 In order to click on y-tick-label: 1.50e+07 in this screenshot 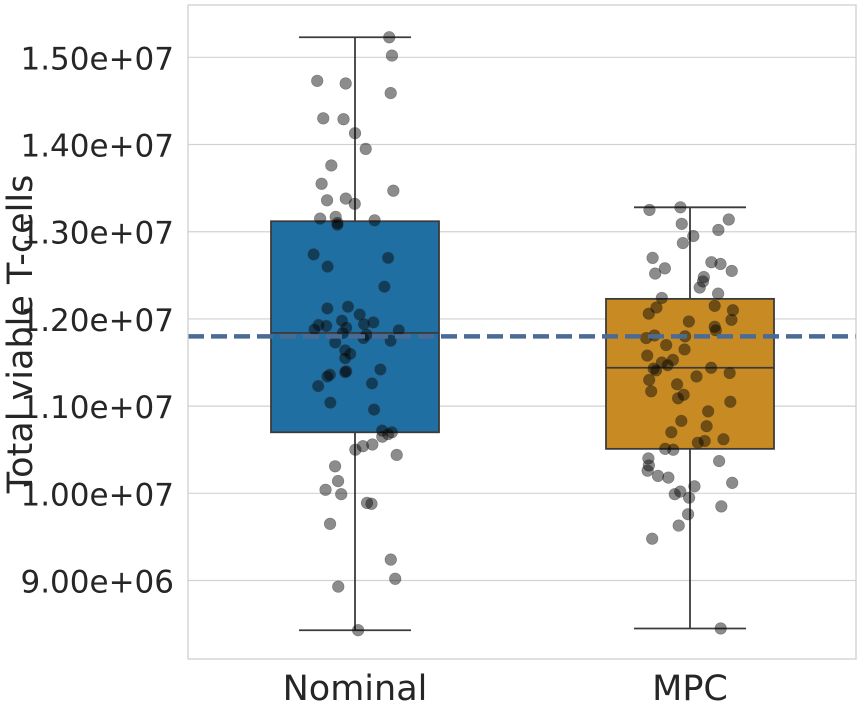, I will do `click(97, 59)`.